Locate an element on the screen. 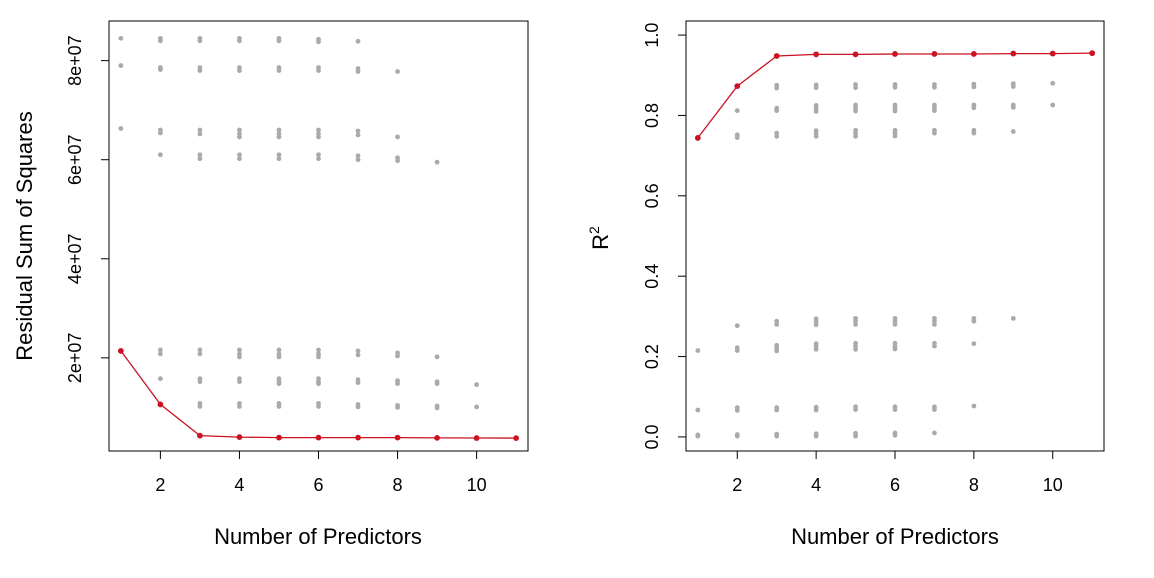  y-tick-label: 0.6 is located at coordinates (652, 195).